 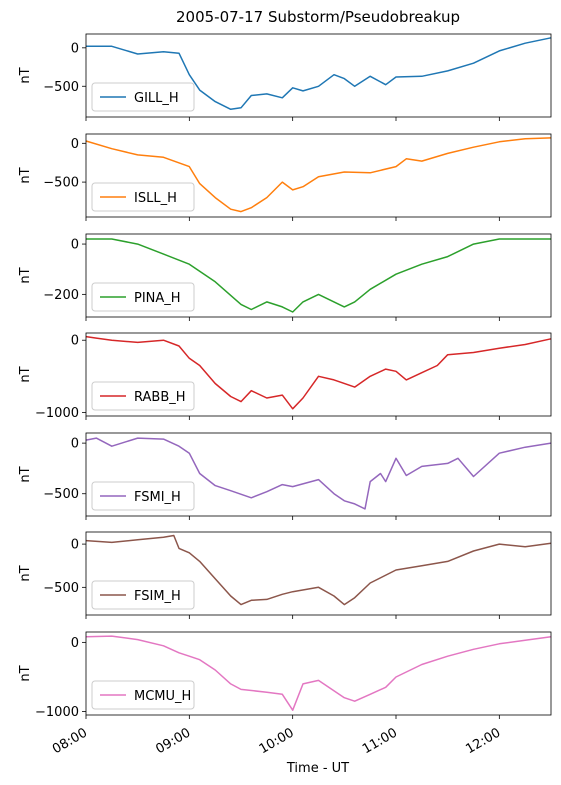 I want to click on panel-mcmu-h: 0 −1000 nT MCMU_H, so click(x=285, y=675).